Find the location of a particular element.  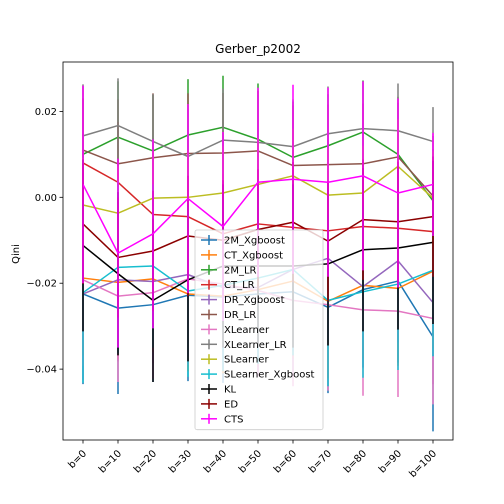

legend-label: XLearner is located at coordinates (247, 330).